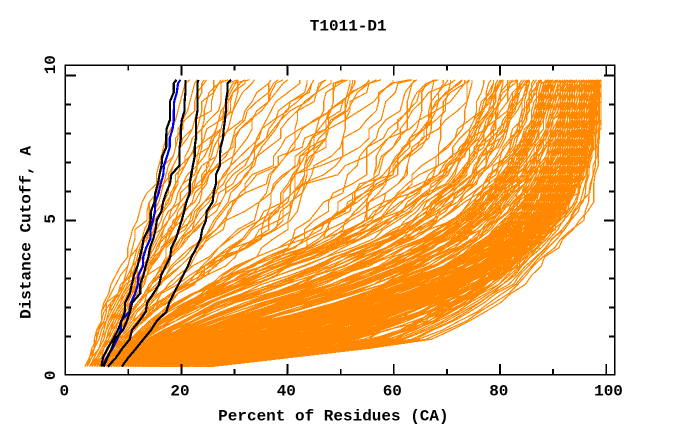 The height and width of the screenshot is (440, 680). What do you see at coordinates (179, 391) in the screenshot?
I see `svg-text: 20` at bounding box center [179, 391].